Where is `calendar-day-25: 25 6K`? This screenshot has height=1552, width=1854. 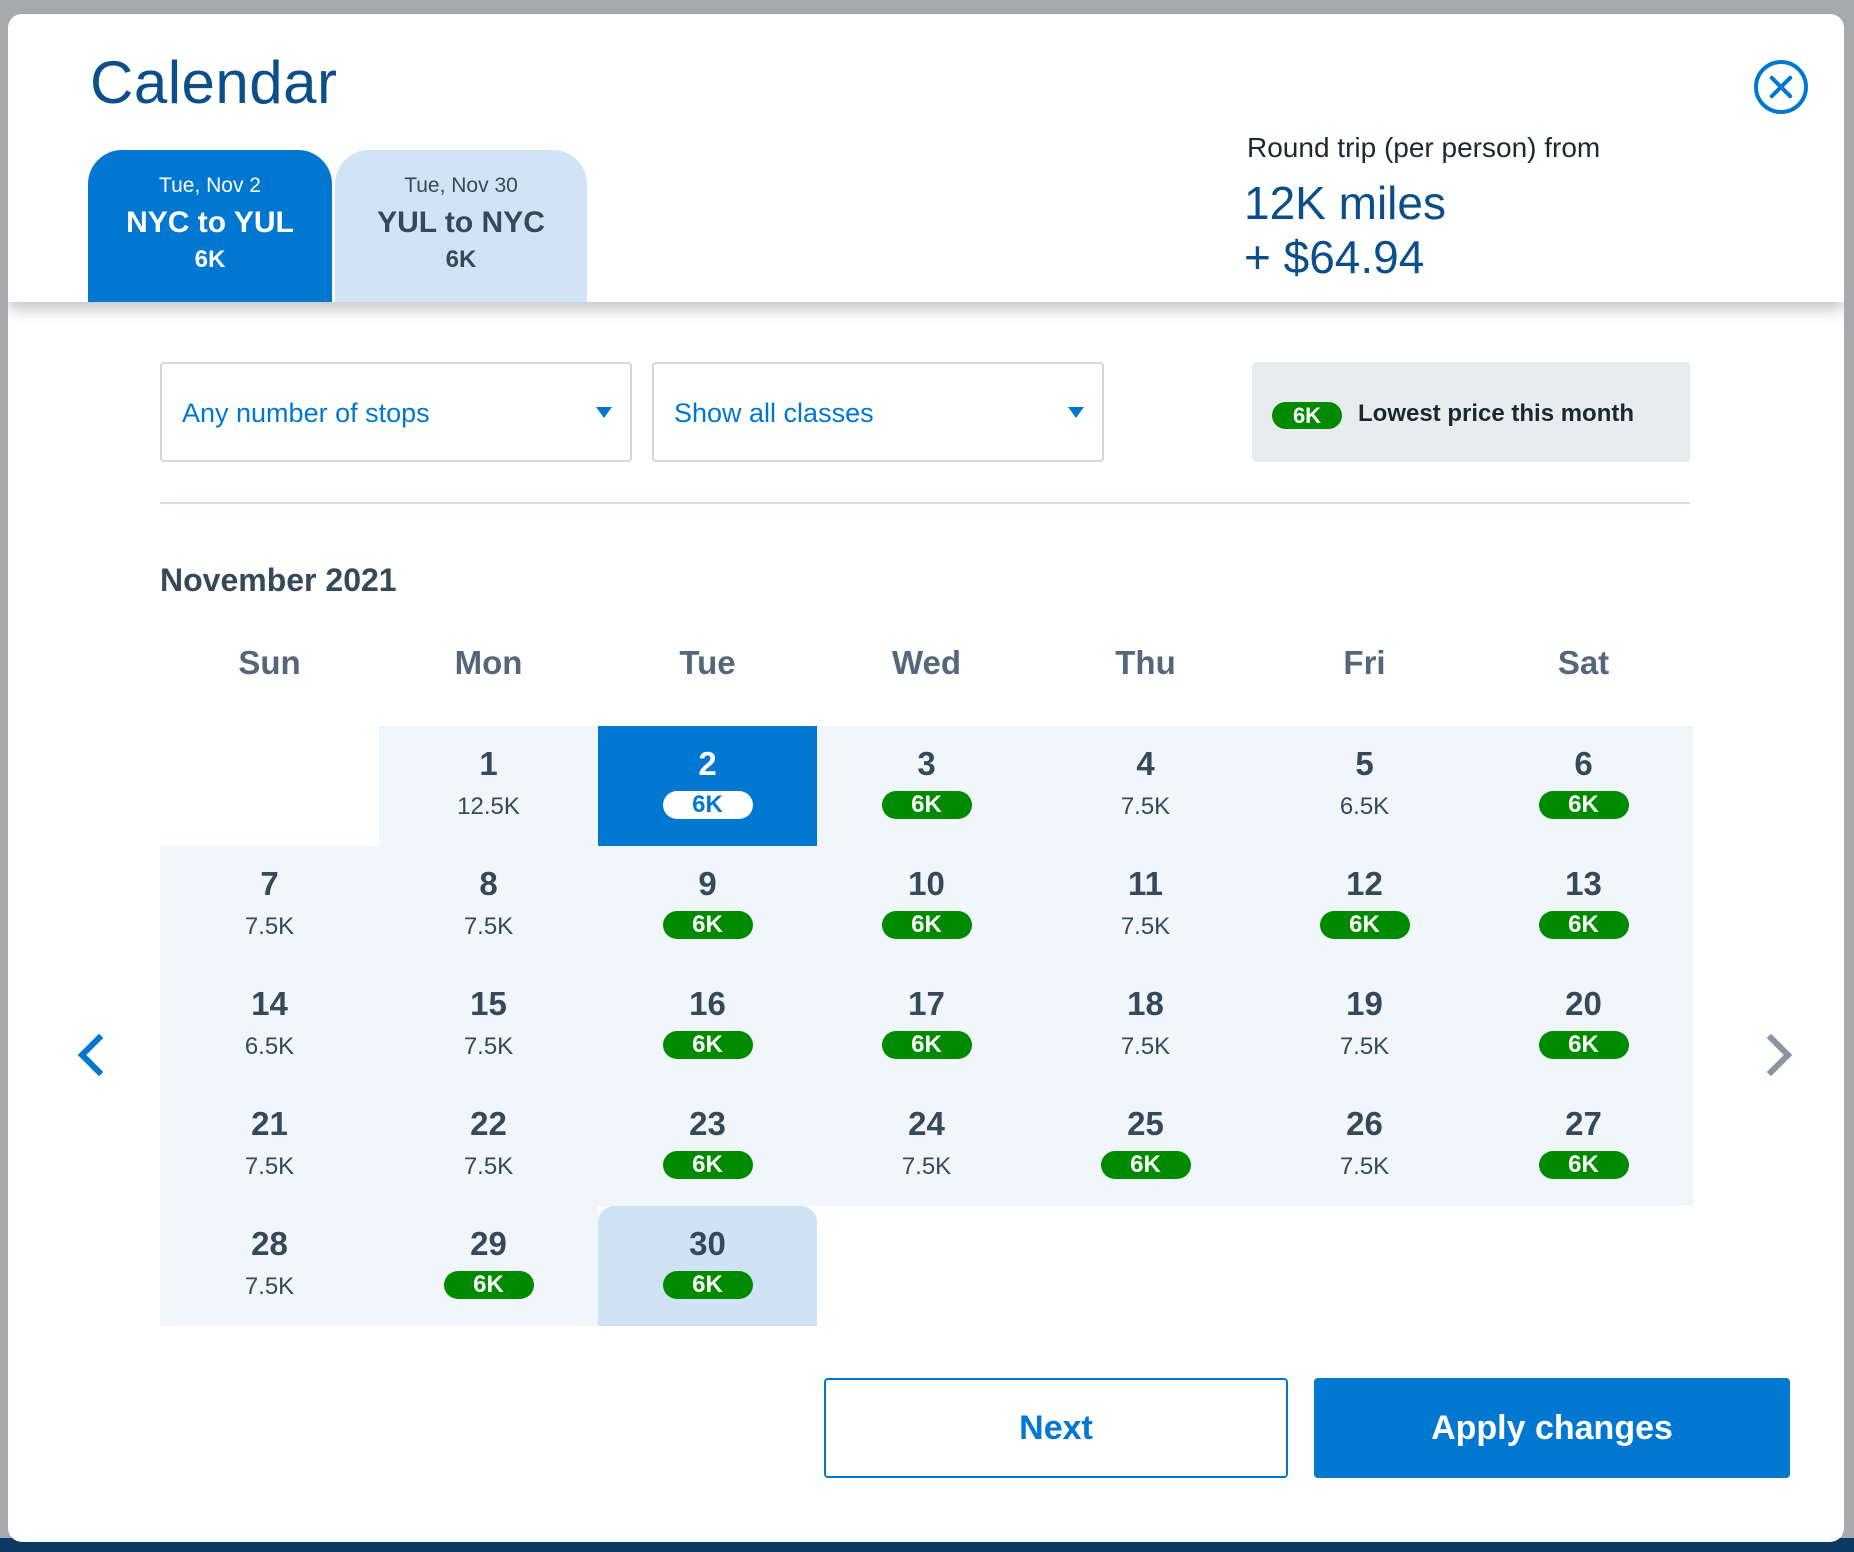
calendar-day-25: 25 6K is located at coordinates (1145, 1146).